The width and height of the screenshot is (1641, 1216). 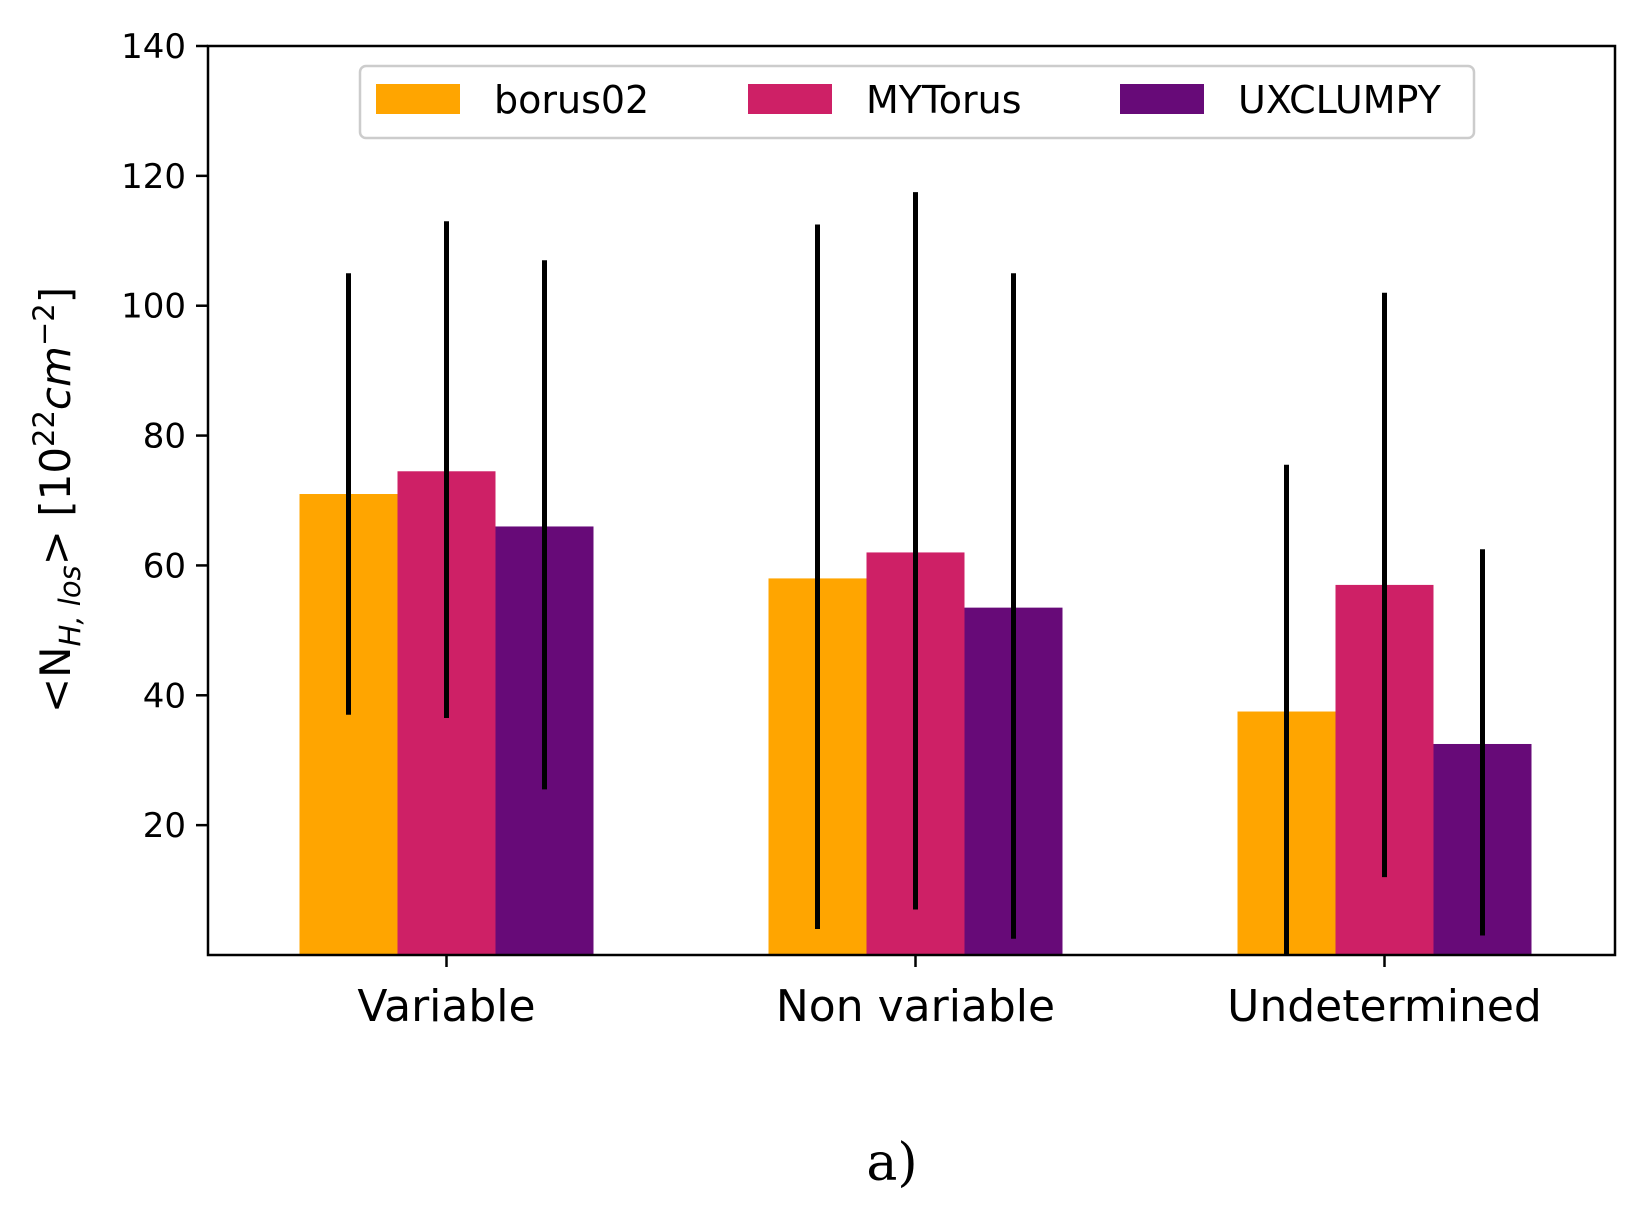 I want to click on y-label-suffix: > [10, so click(x=55, y=506).